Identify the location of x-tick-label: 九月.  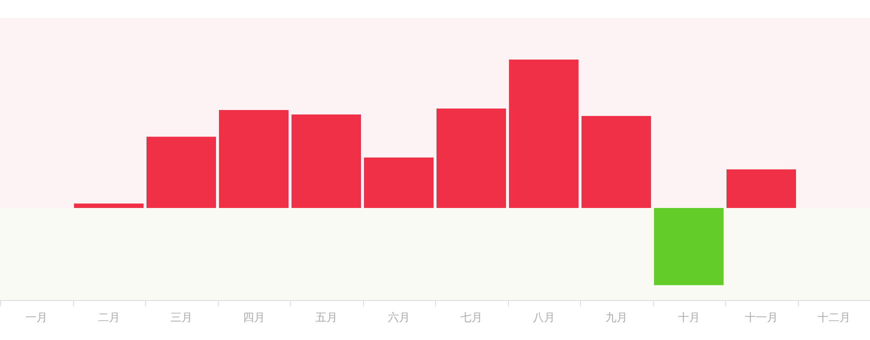
(616, 317).